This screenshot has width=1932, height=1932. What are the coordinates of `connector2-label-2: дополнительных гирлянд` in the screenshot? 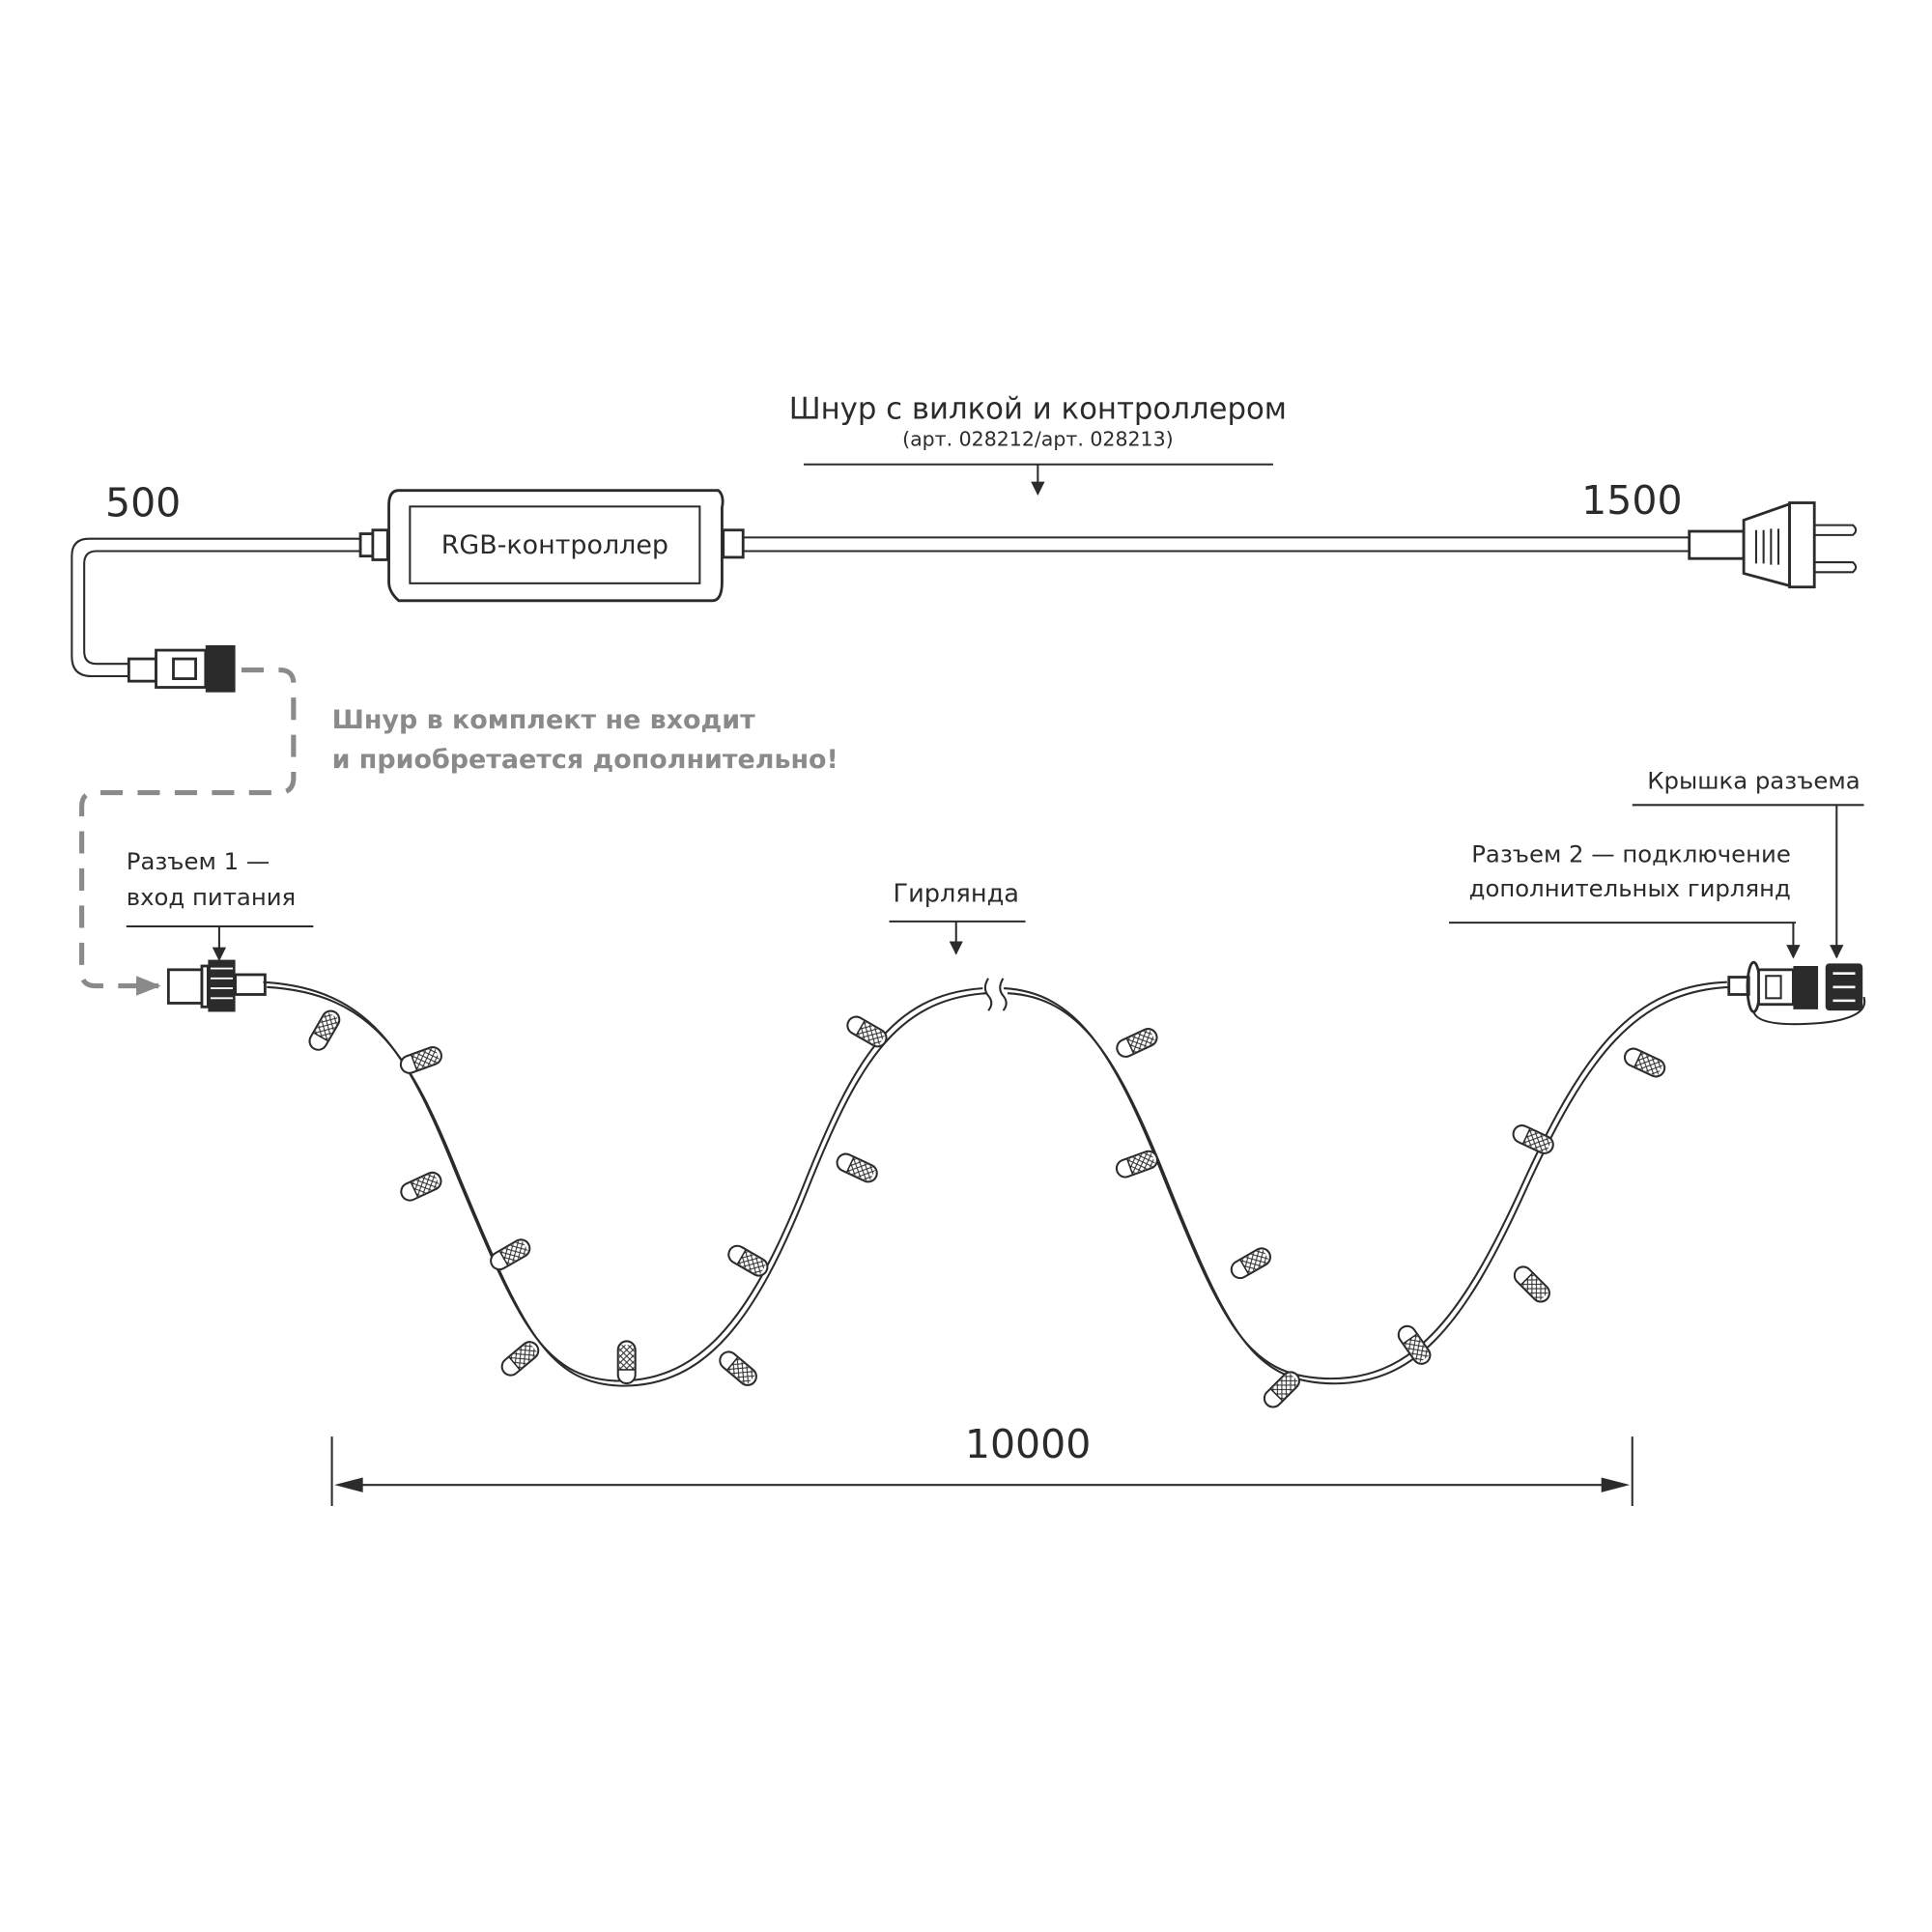 It's located at (1630, 888).